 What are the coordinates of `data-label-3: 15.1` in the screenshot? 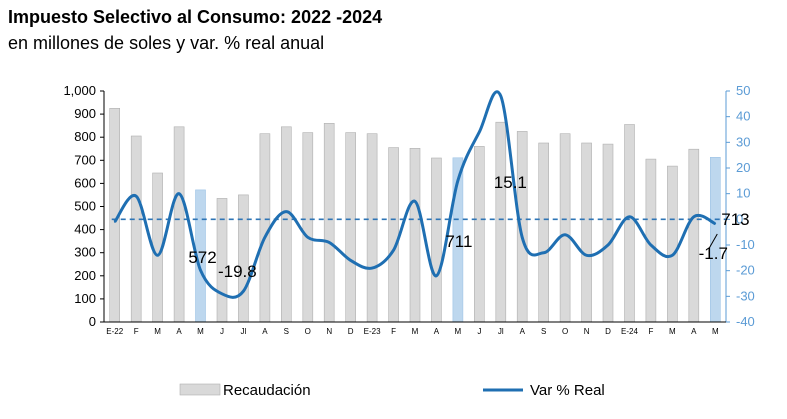 It's located at (510, 182).